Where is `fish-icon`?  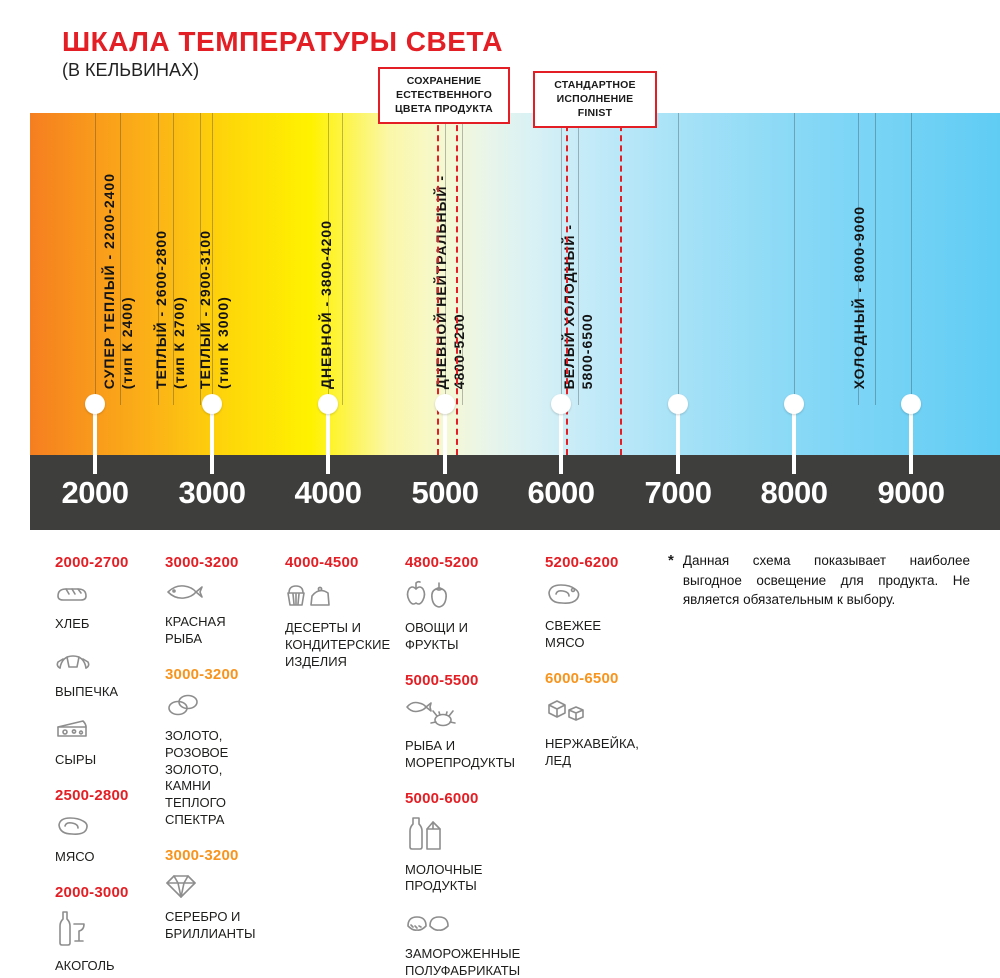
fish-icon is located at coordinates (215, 594).